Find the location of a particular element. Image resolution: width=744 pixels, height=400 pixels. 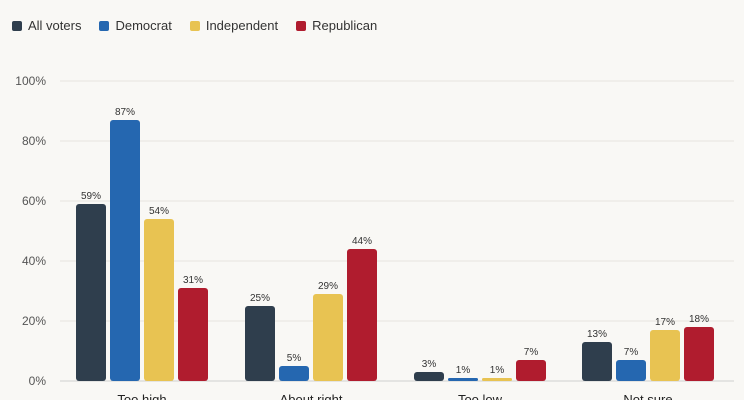

legend-item-all-voters: All voters is located at coordinates (46, 25).